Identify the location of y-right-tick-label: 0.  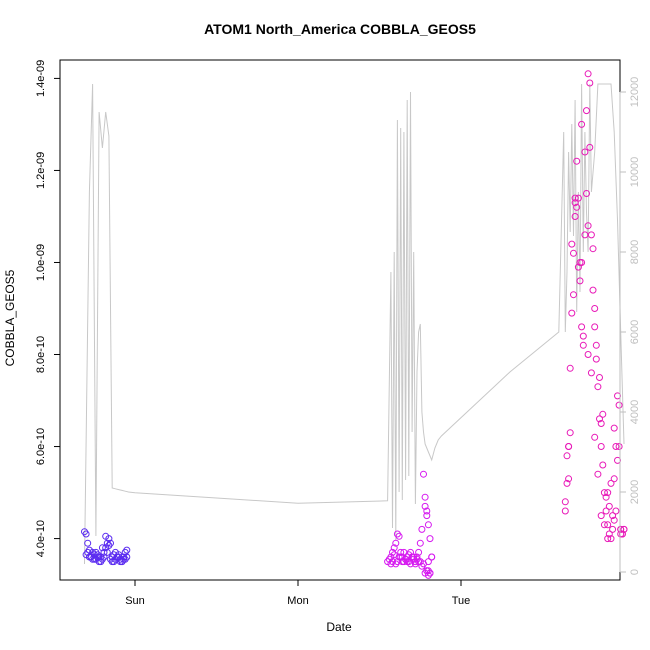
(635, 572).